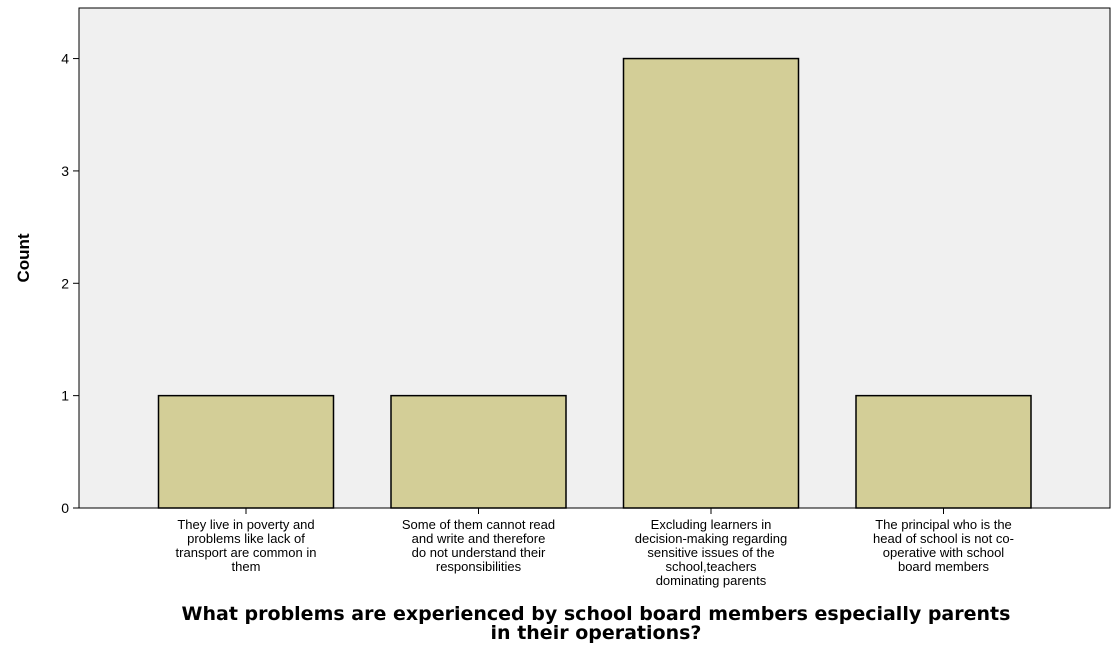 This screenshot has width=1112, height=648. I want to click on y-tick-label: 4, so click(65, 59).